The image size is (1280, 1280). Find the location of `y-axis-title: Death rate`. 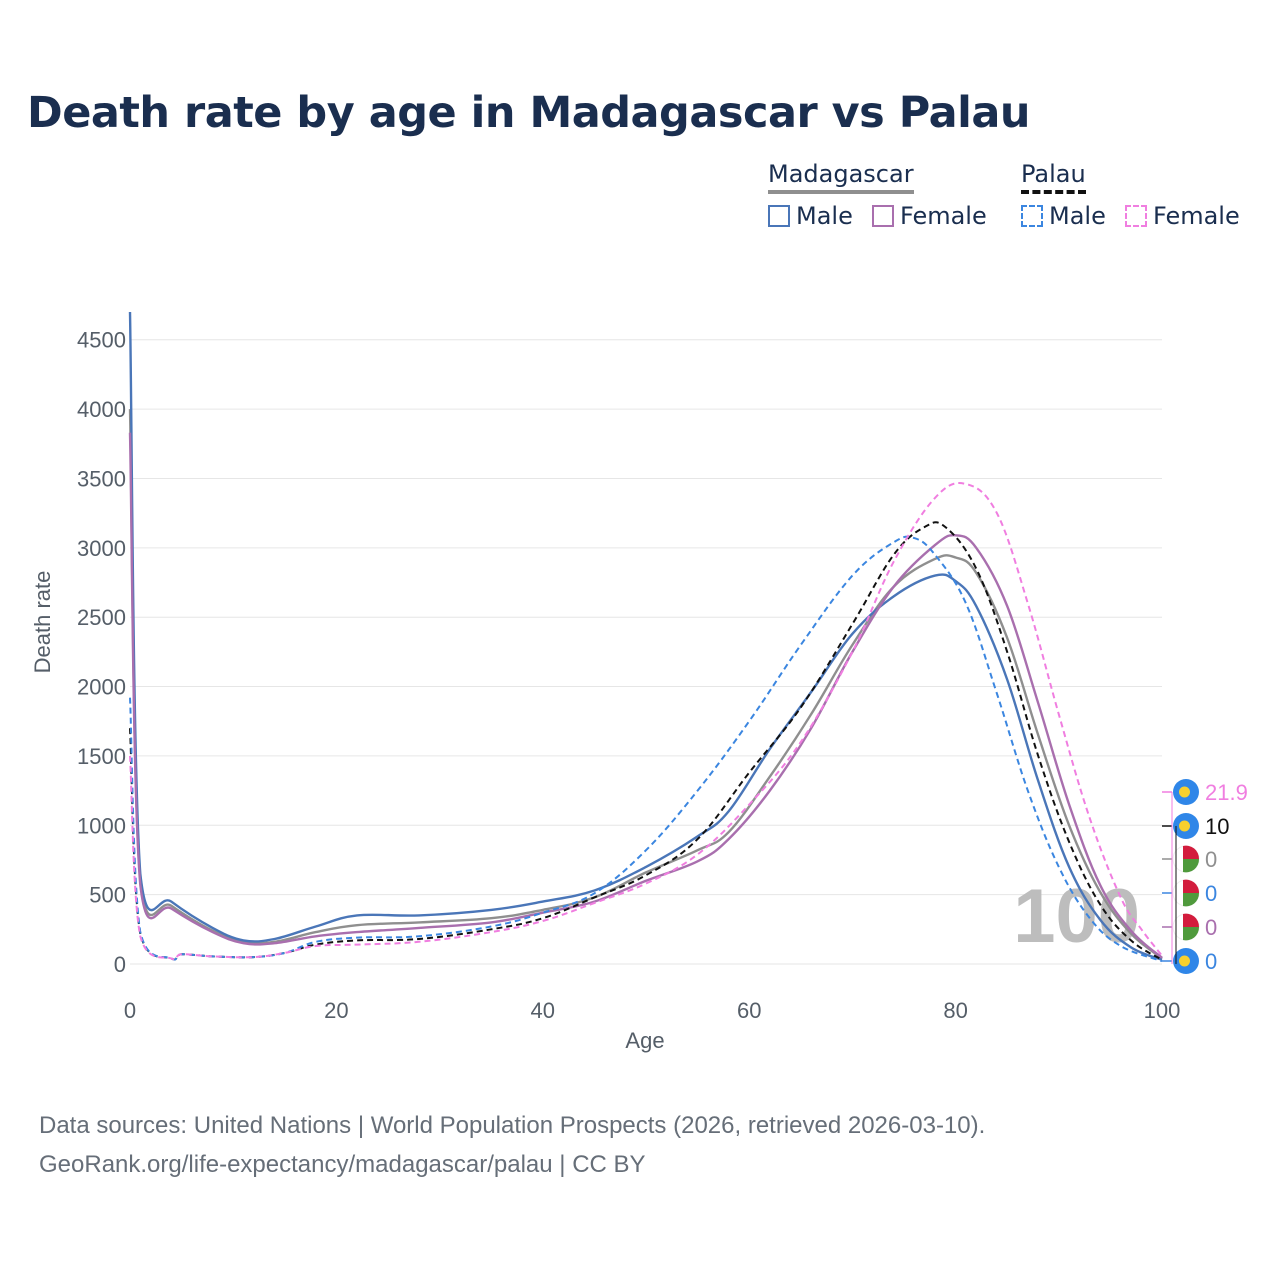

y-axis-title: Death rate is located at coordinates (42, 622).